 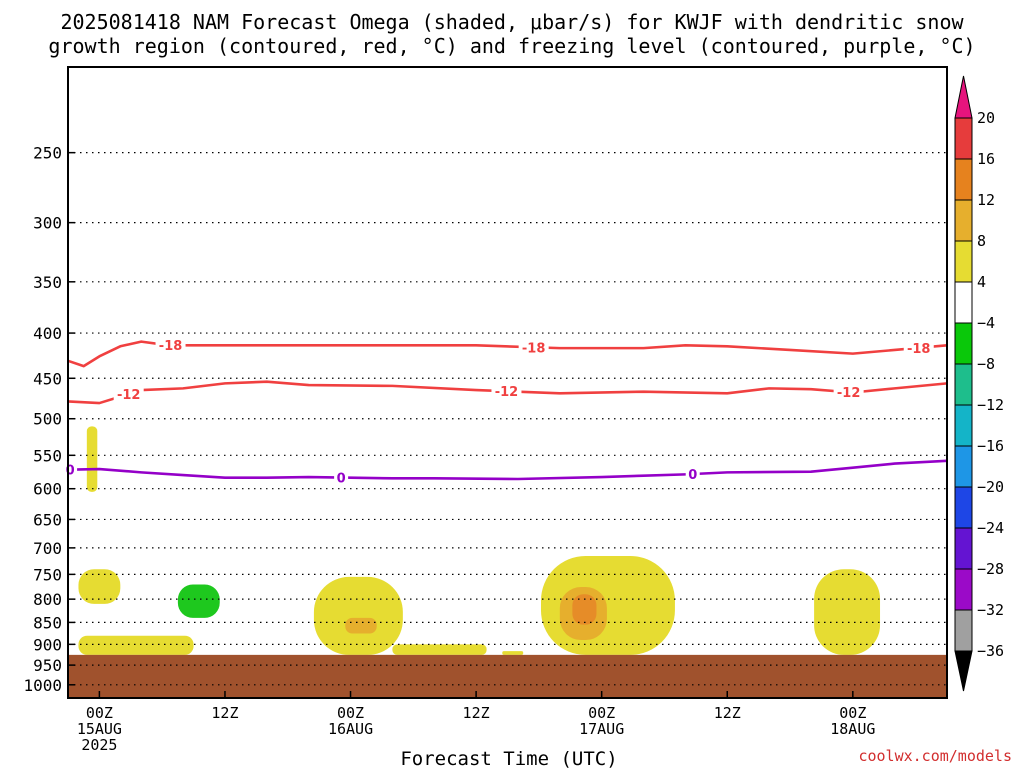 I want to click on colorbar-tick-label: −36, so click(x=990, y=651).